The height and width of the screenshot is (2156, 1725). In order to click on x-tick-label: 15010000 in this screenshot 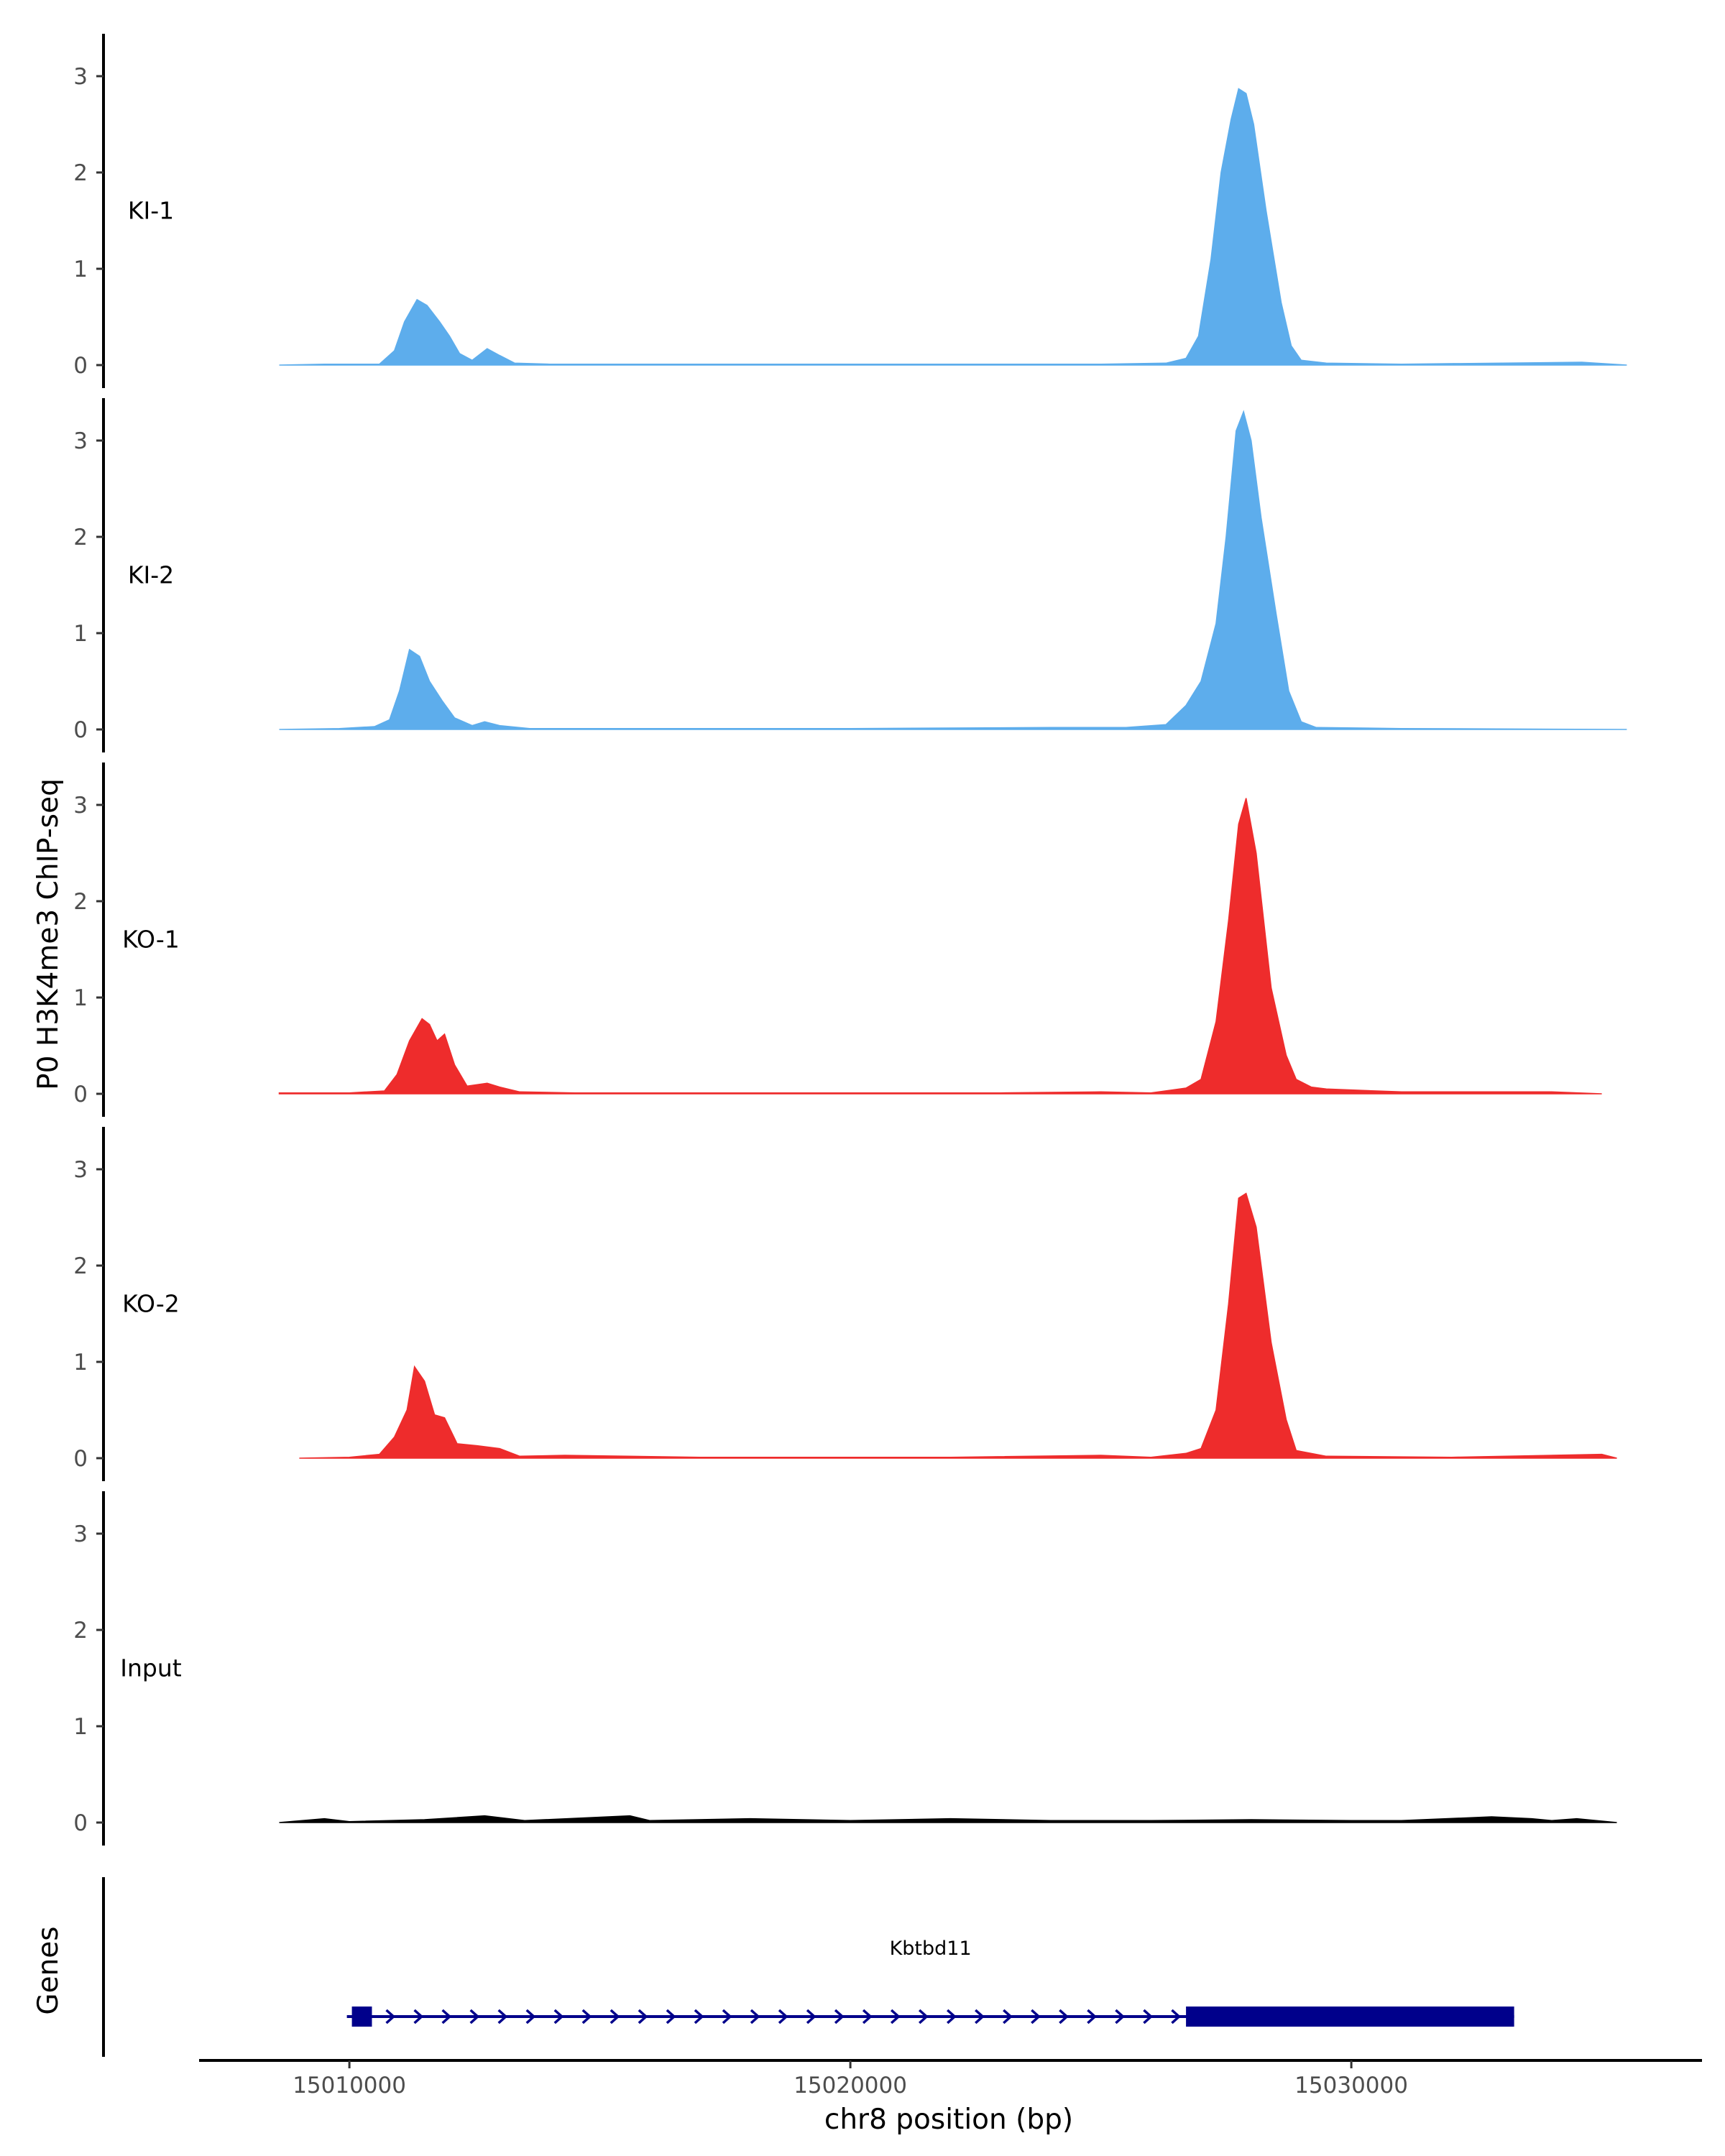, I will do `click(349, 2086)`.